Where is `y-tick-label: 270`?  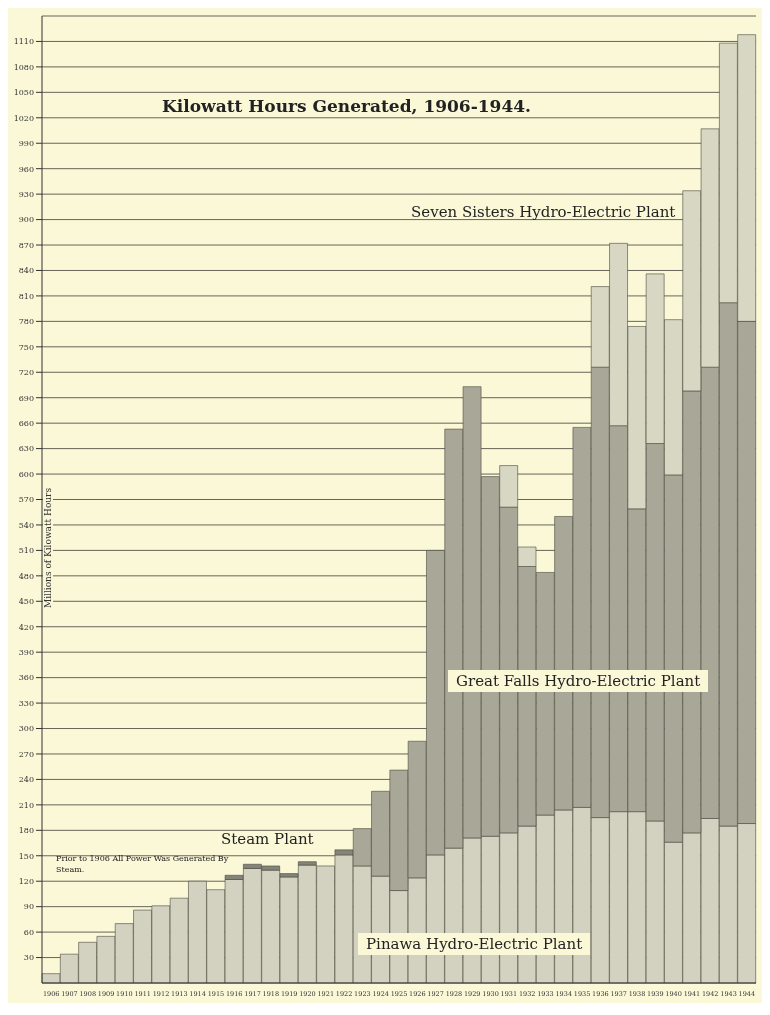 y-tick-label: 270 is located at coordinates (26, 754).